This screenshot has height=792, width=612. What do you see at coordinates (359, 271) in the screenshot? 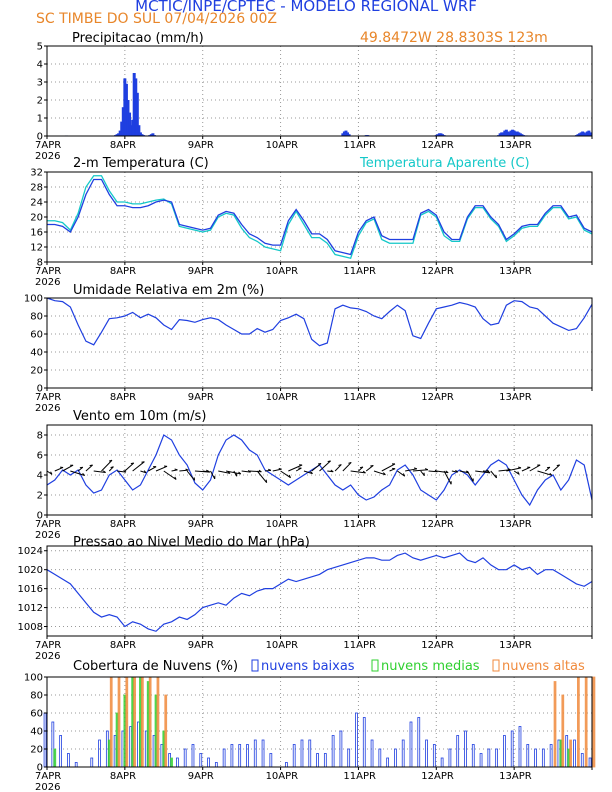
I see `x-tick-label: 11APR` at bounding box center [359, 271].